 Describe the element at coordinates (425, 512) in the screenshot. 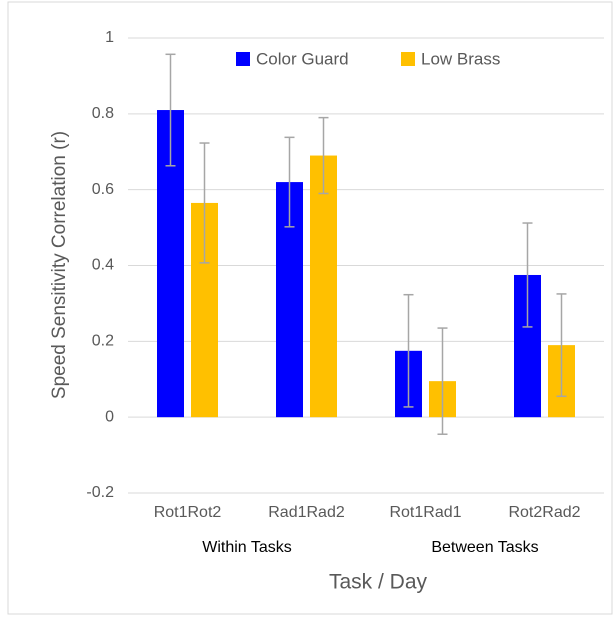

I see `x-tick-label: Rot1Rad1` at that location.